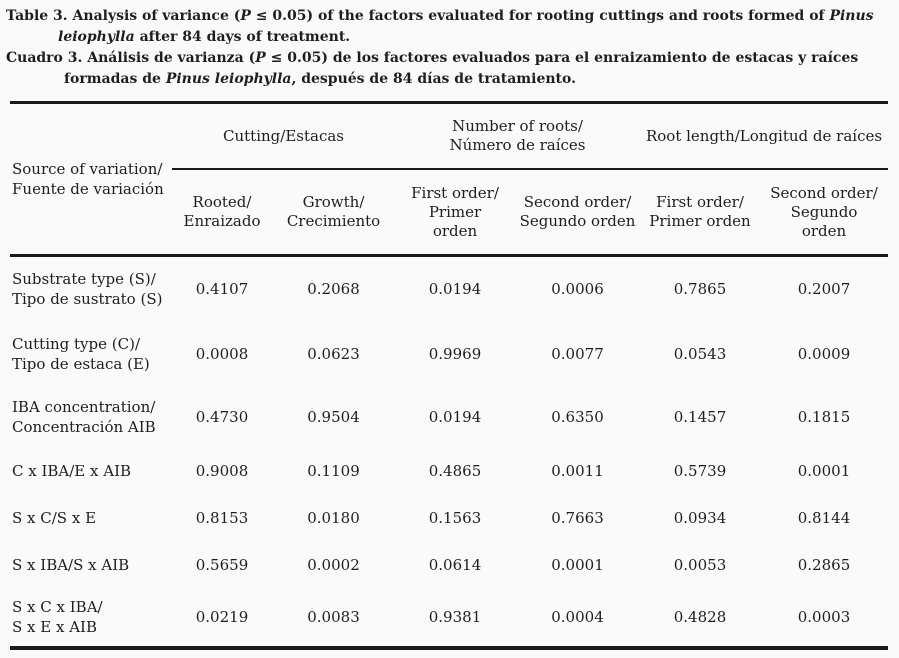  Describe the element at coordinates (455, 565) in the screenshot. I see `value-cell: 0.0614` at that location.